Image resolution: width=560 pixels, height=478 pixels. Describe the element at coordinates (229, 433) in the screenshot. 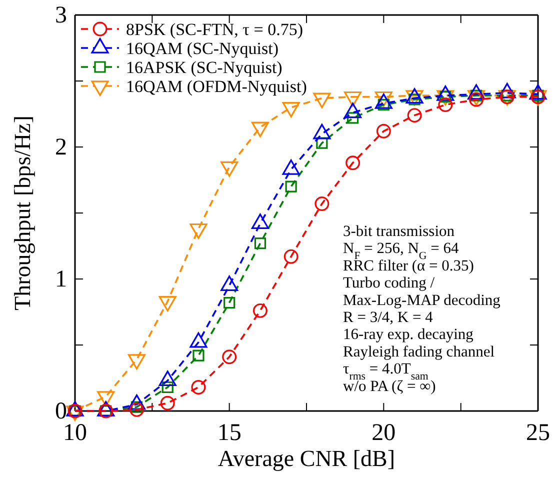

I see `x-tick-label: 15` at that location.